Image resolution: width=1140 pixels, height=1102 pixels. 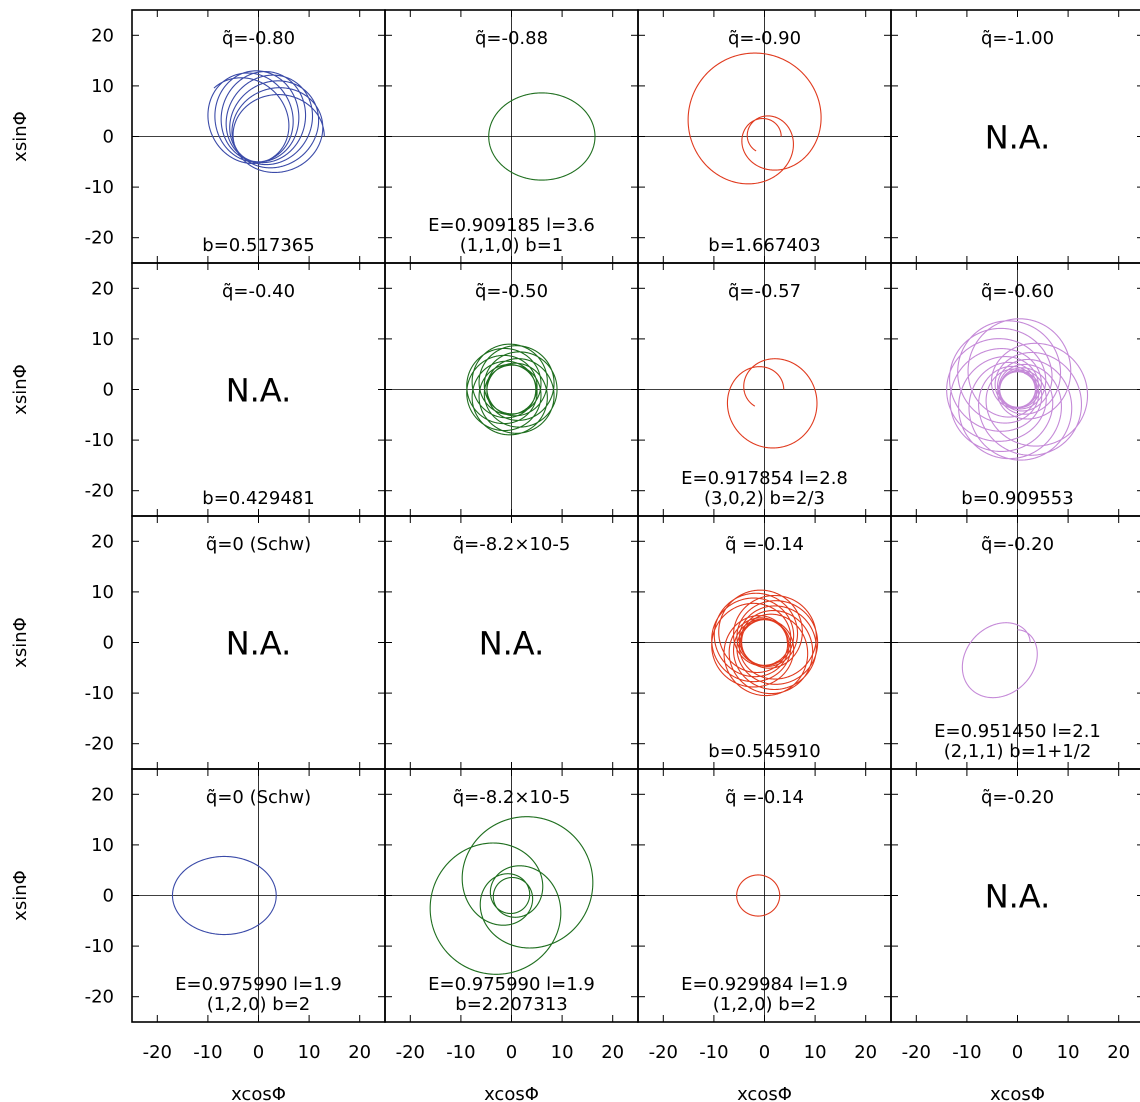 What do you see at coordinates (764, 38) in the screenshot?
I see `panel-q-label: q̃=-0.90` at bounding box center [764, 38].